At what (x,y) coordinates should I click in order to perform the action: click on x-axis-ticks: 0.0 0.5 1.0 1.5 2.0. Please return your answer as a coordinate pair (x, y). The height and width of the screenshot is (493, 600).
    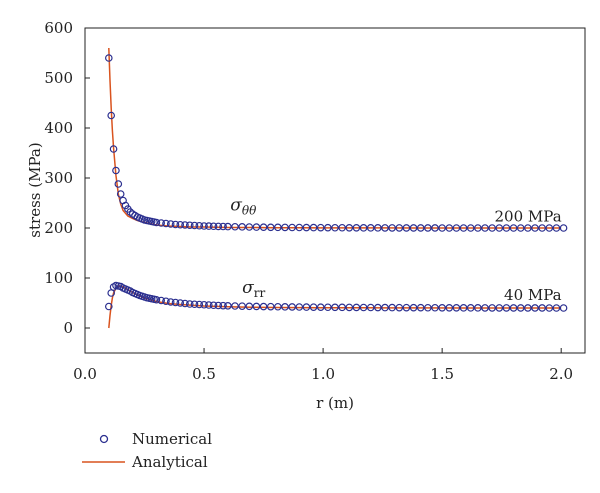
    Looking at the image, I should click on (323, 365).